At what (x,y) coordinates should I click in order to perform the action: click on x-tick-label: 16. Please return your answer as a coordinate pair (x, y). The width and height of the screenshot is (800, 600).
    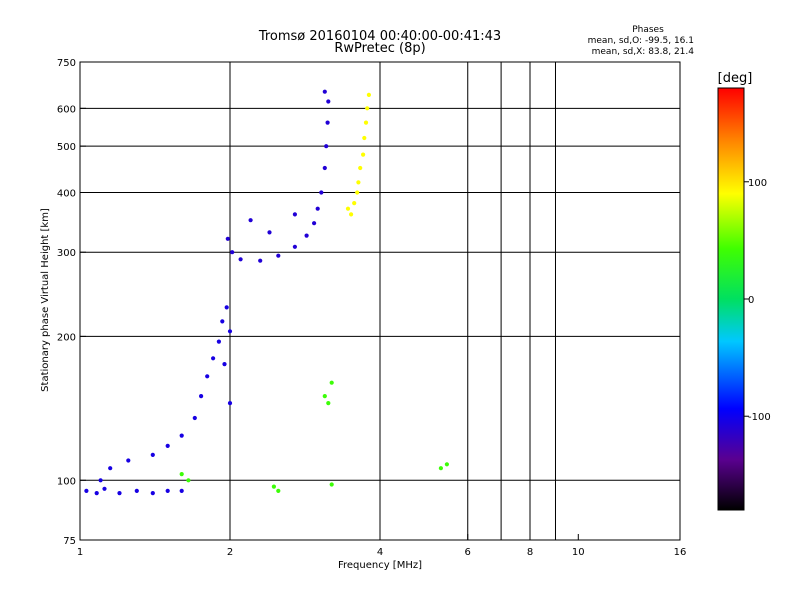
    Looking at the image, I should click on (680, 552).